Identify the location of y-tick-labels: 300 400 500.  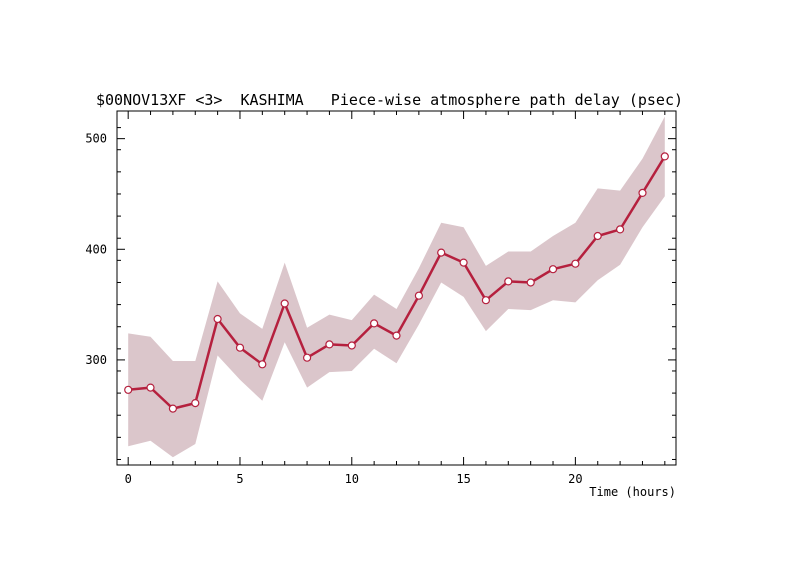
(96, 249).